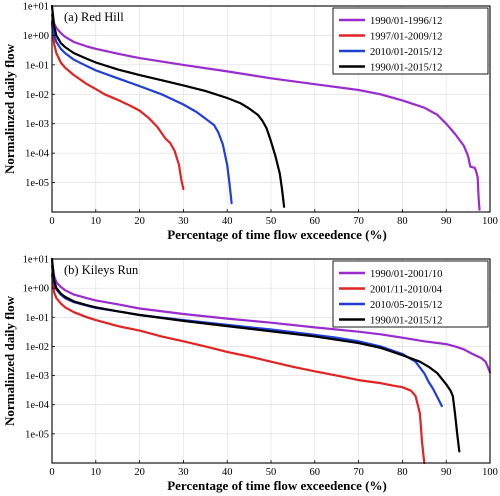 Image resolution: width=500 pixels, height=496 pixels. Describe the element at coordinates (406, 274) in the screenshot. I see `legend-label-0: 1990/01-2001/10` at that location.